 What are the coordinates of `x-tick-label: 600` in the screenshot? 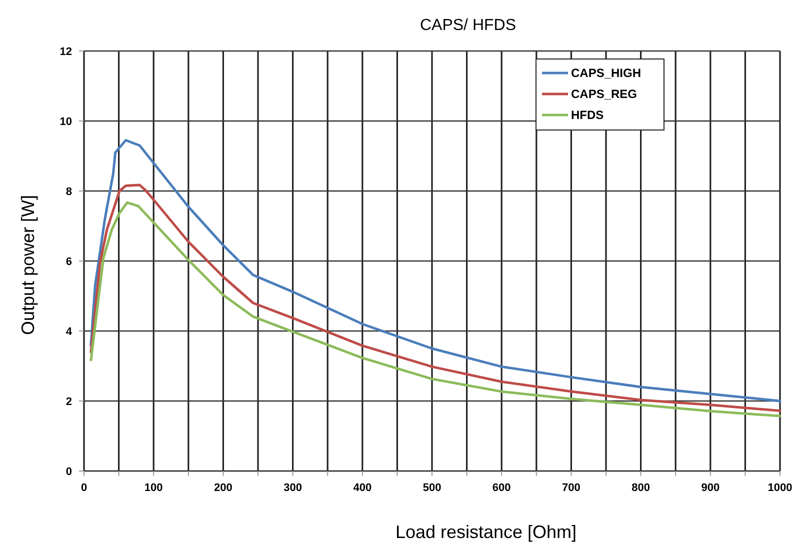 It's located at (501, 488).